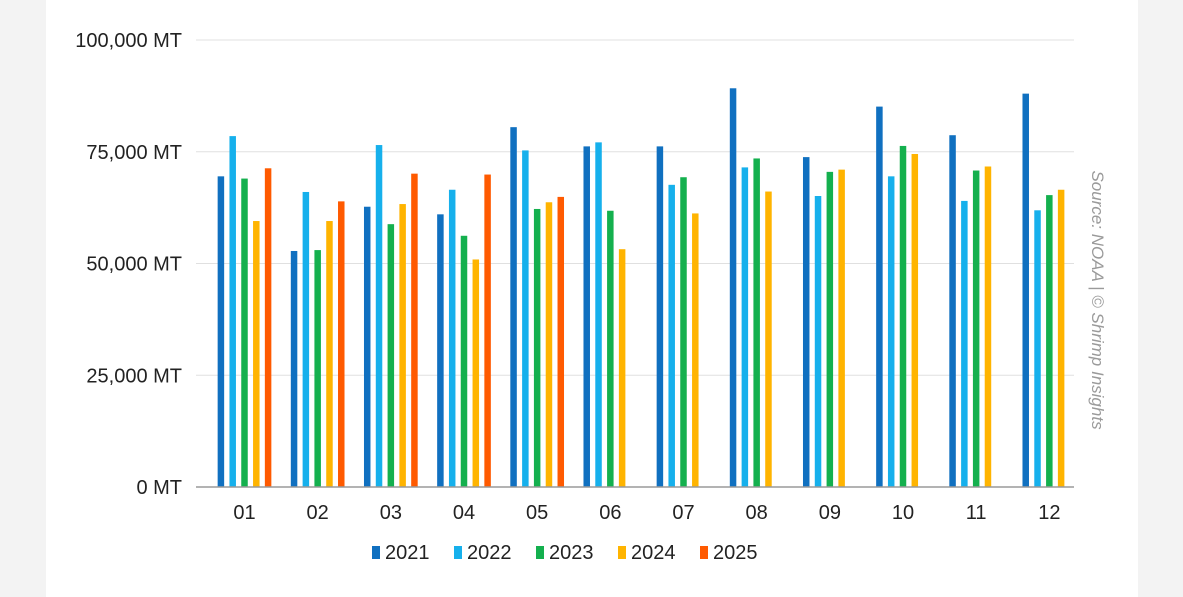 This screenshot has width=1183, height=597. Describe the element at coordinates (903, 513) in the screenshot. I see `x-tick-label: 10` at that location.